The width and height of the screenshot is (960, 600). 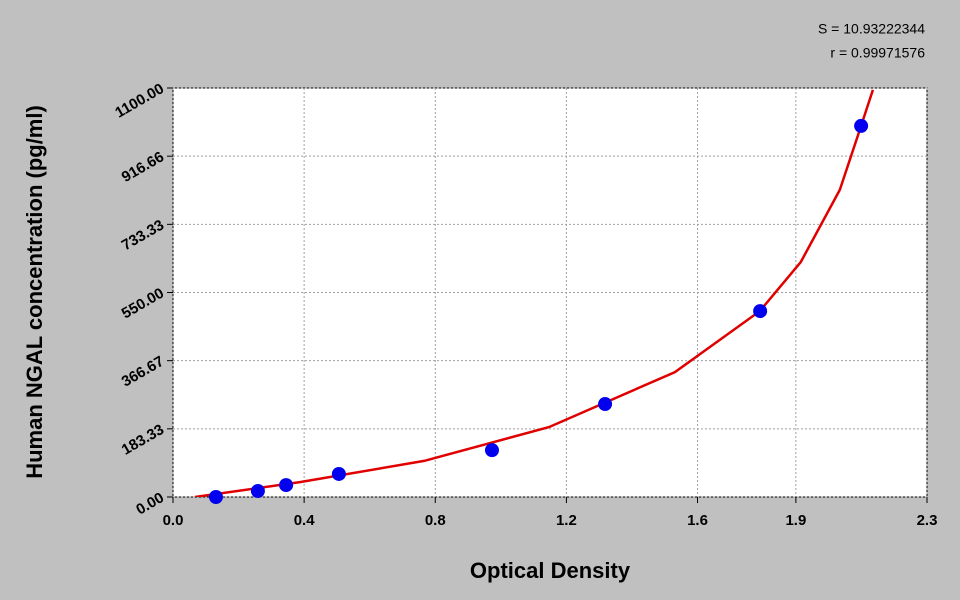 I want to click on y-tick-label: 916.66, so click(x=143, y=167).